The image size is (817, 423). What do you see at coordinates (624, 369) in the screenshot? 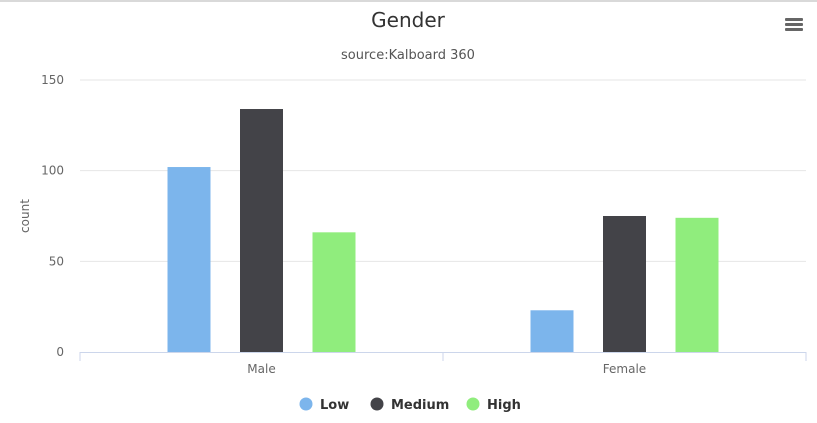
I see `x-tick-label: Female` at bounding box center [624, 369].